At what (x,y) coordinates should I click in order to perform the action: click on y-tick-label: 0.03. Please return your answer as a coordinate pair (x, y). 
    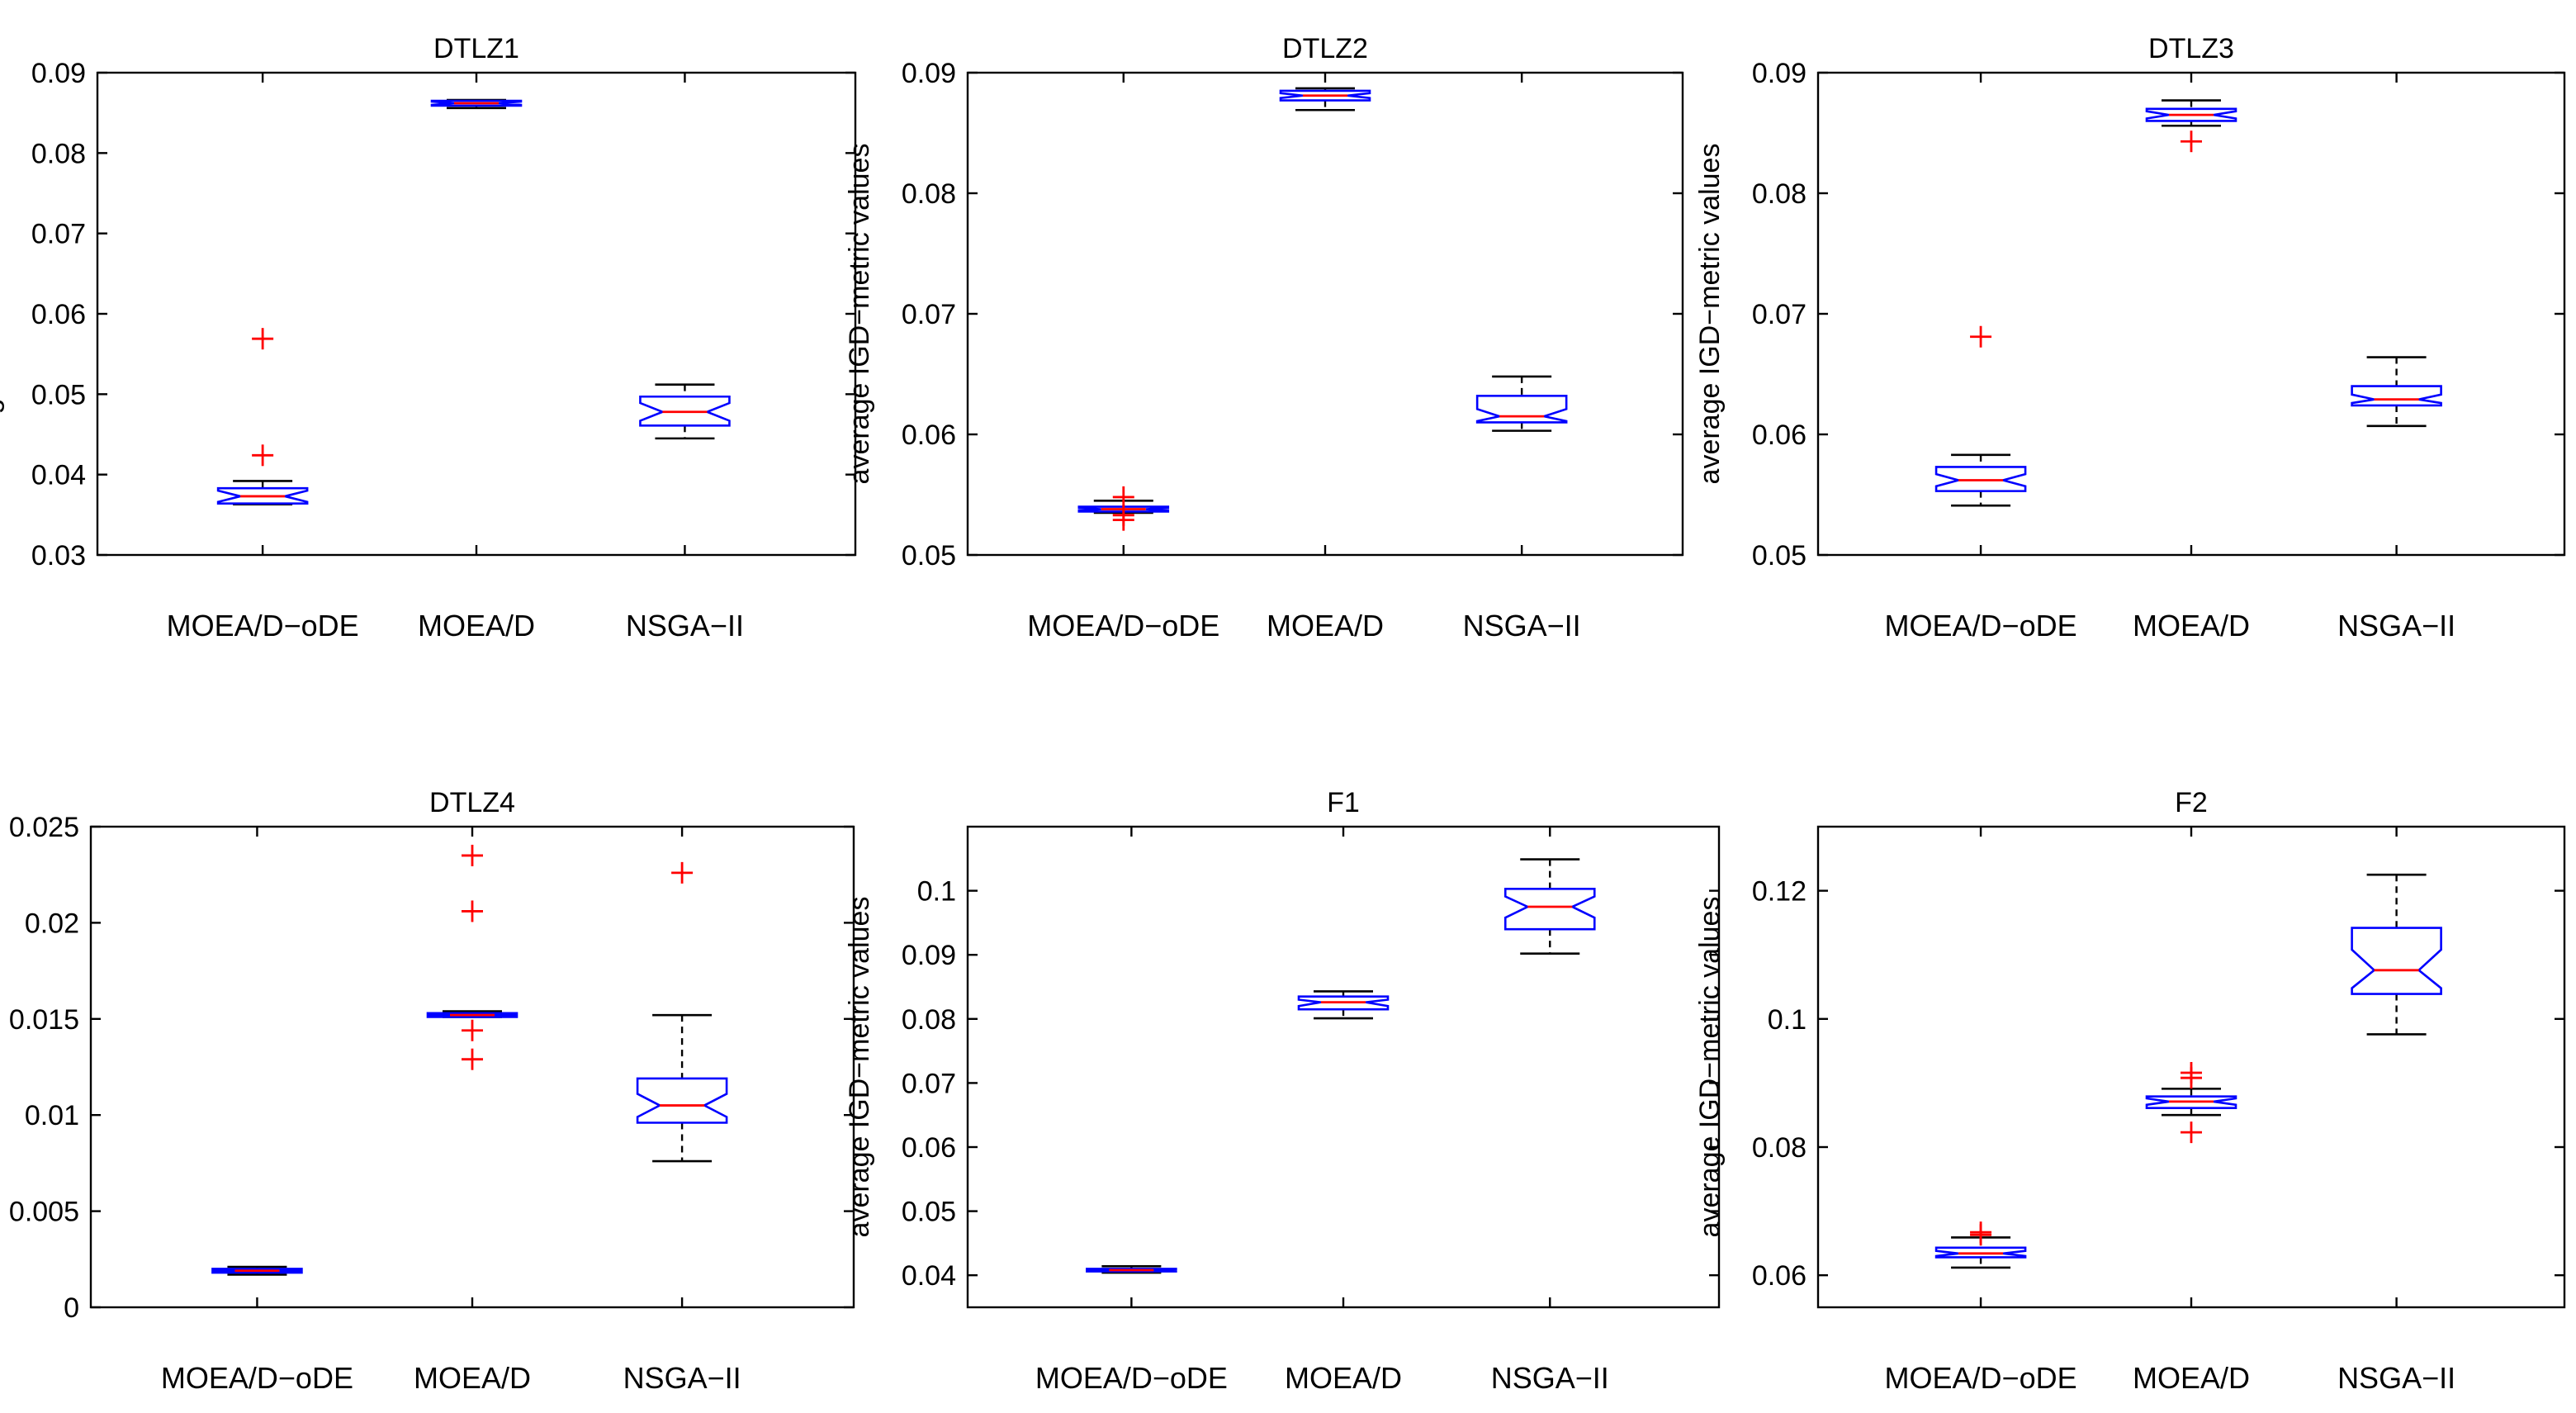
    Looking at the image, I should click on (58, 555).